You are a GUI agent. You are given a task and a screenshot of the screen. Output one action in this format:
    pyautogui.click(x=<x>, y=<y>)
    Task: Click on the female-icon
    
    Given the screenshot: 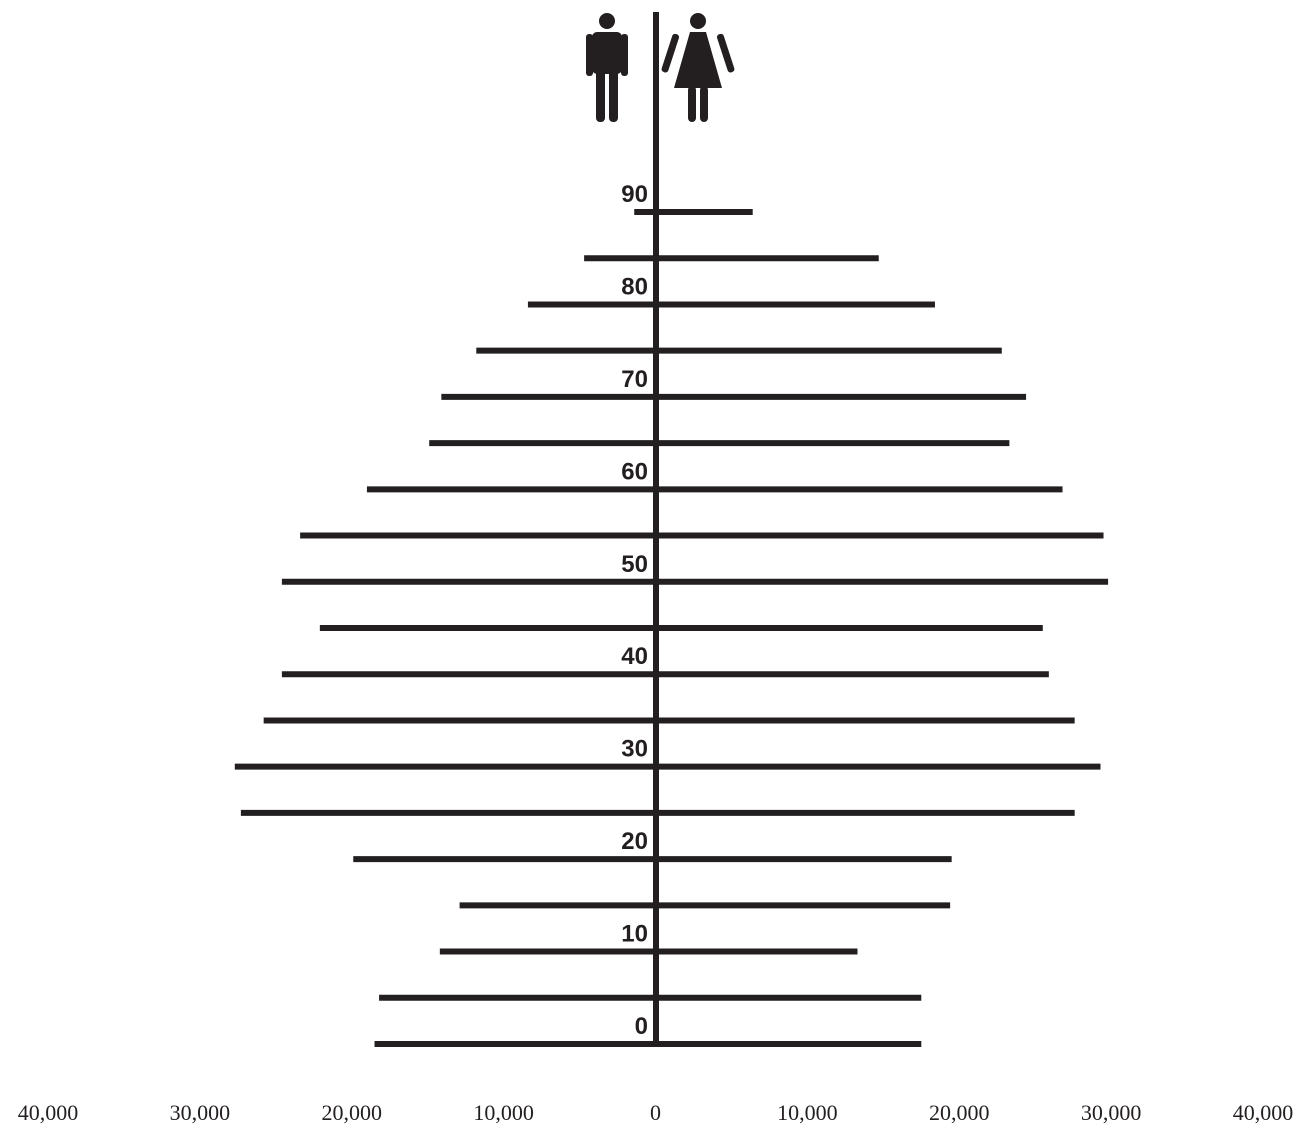 What is the action you would take?
    pyautogui.click(x=698, y=67)
    